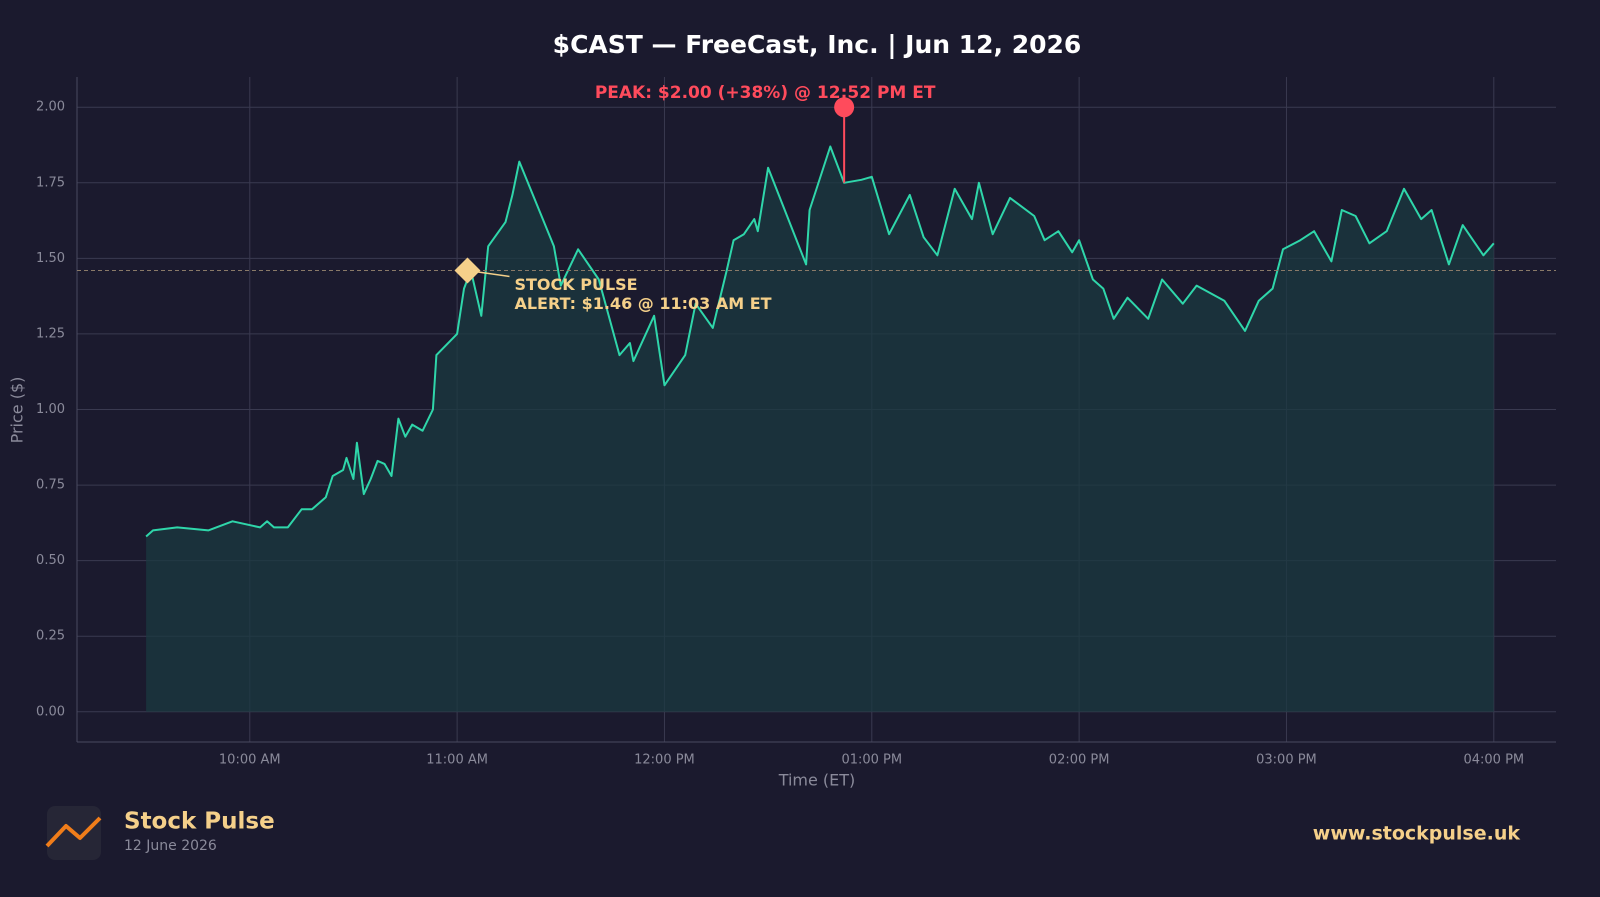 The image size is (1600, 897). Describe the element at coordinates (664, 760) in the screenshot. I see `x-tick-label: 12:00 PM` at that location.